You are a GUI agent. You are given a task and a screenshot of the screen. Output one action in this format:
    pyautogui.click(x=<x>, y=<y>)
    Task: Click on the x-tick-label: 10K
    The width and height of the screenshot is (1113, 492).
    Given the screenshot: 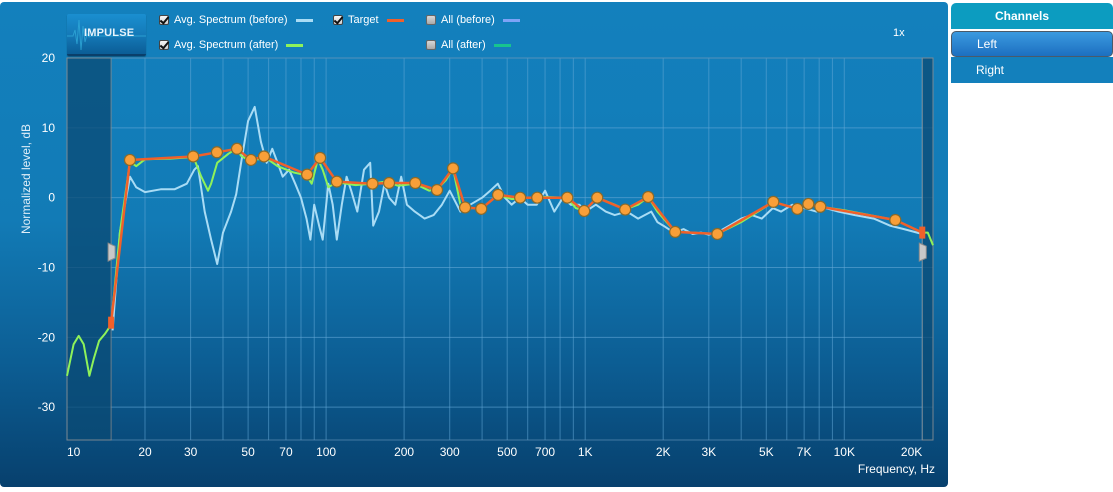 What is the action you would take?
    pyautogui.click(x=844, y=452)
    